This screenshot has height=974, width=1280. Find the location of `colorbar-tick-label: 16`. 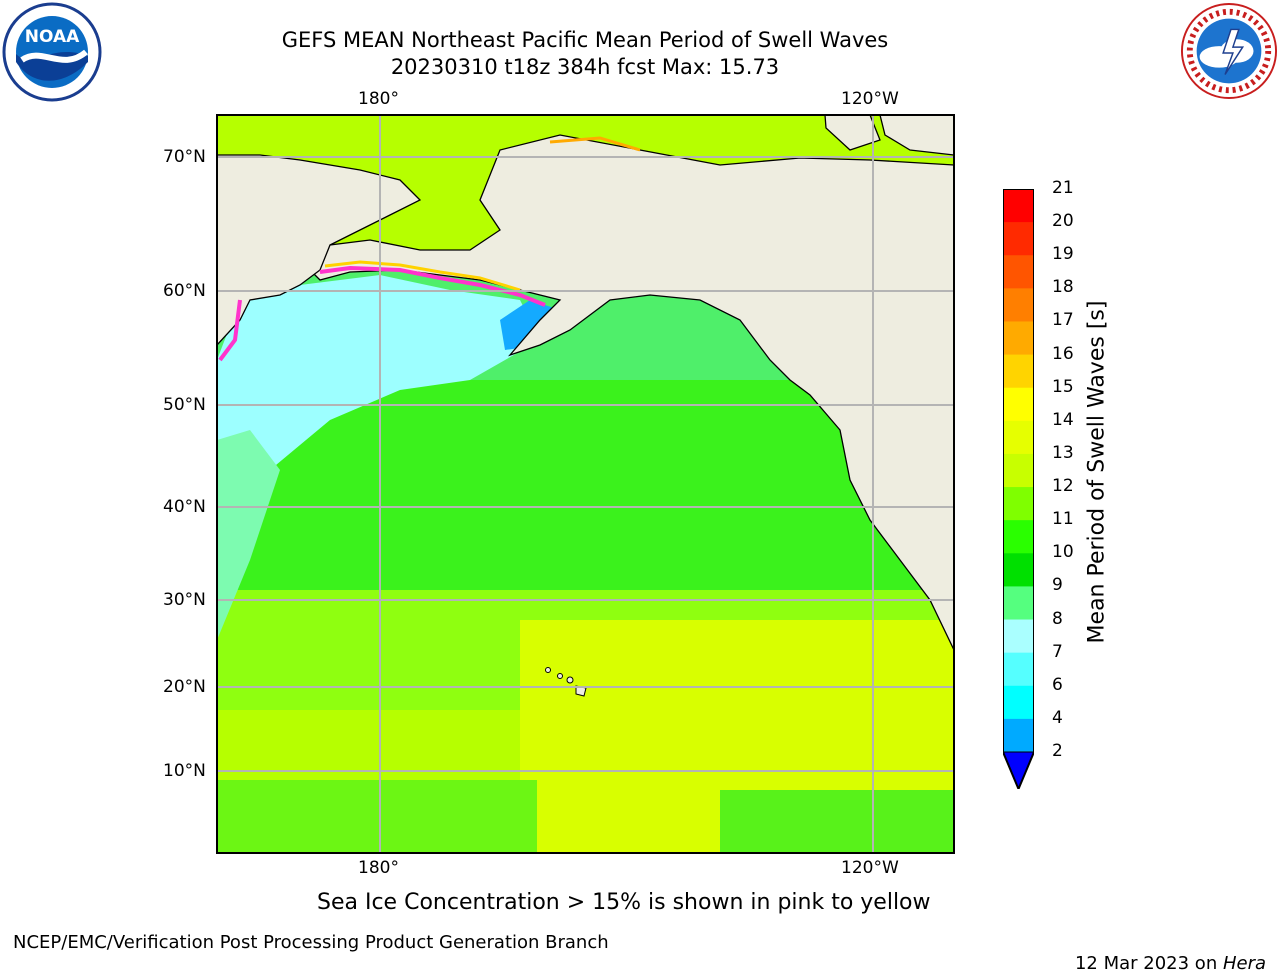

colorbar-tick-label: 16 is located at coordinates (1063, 353).